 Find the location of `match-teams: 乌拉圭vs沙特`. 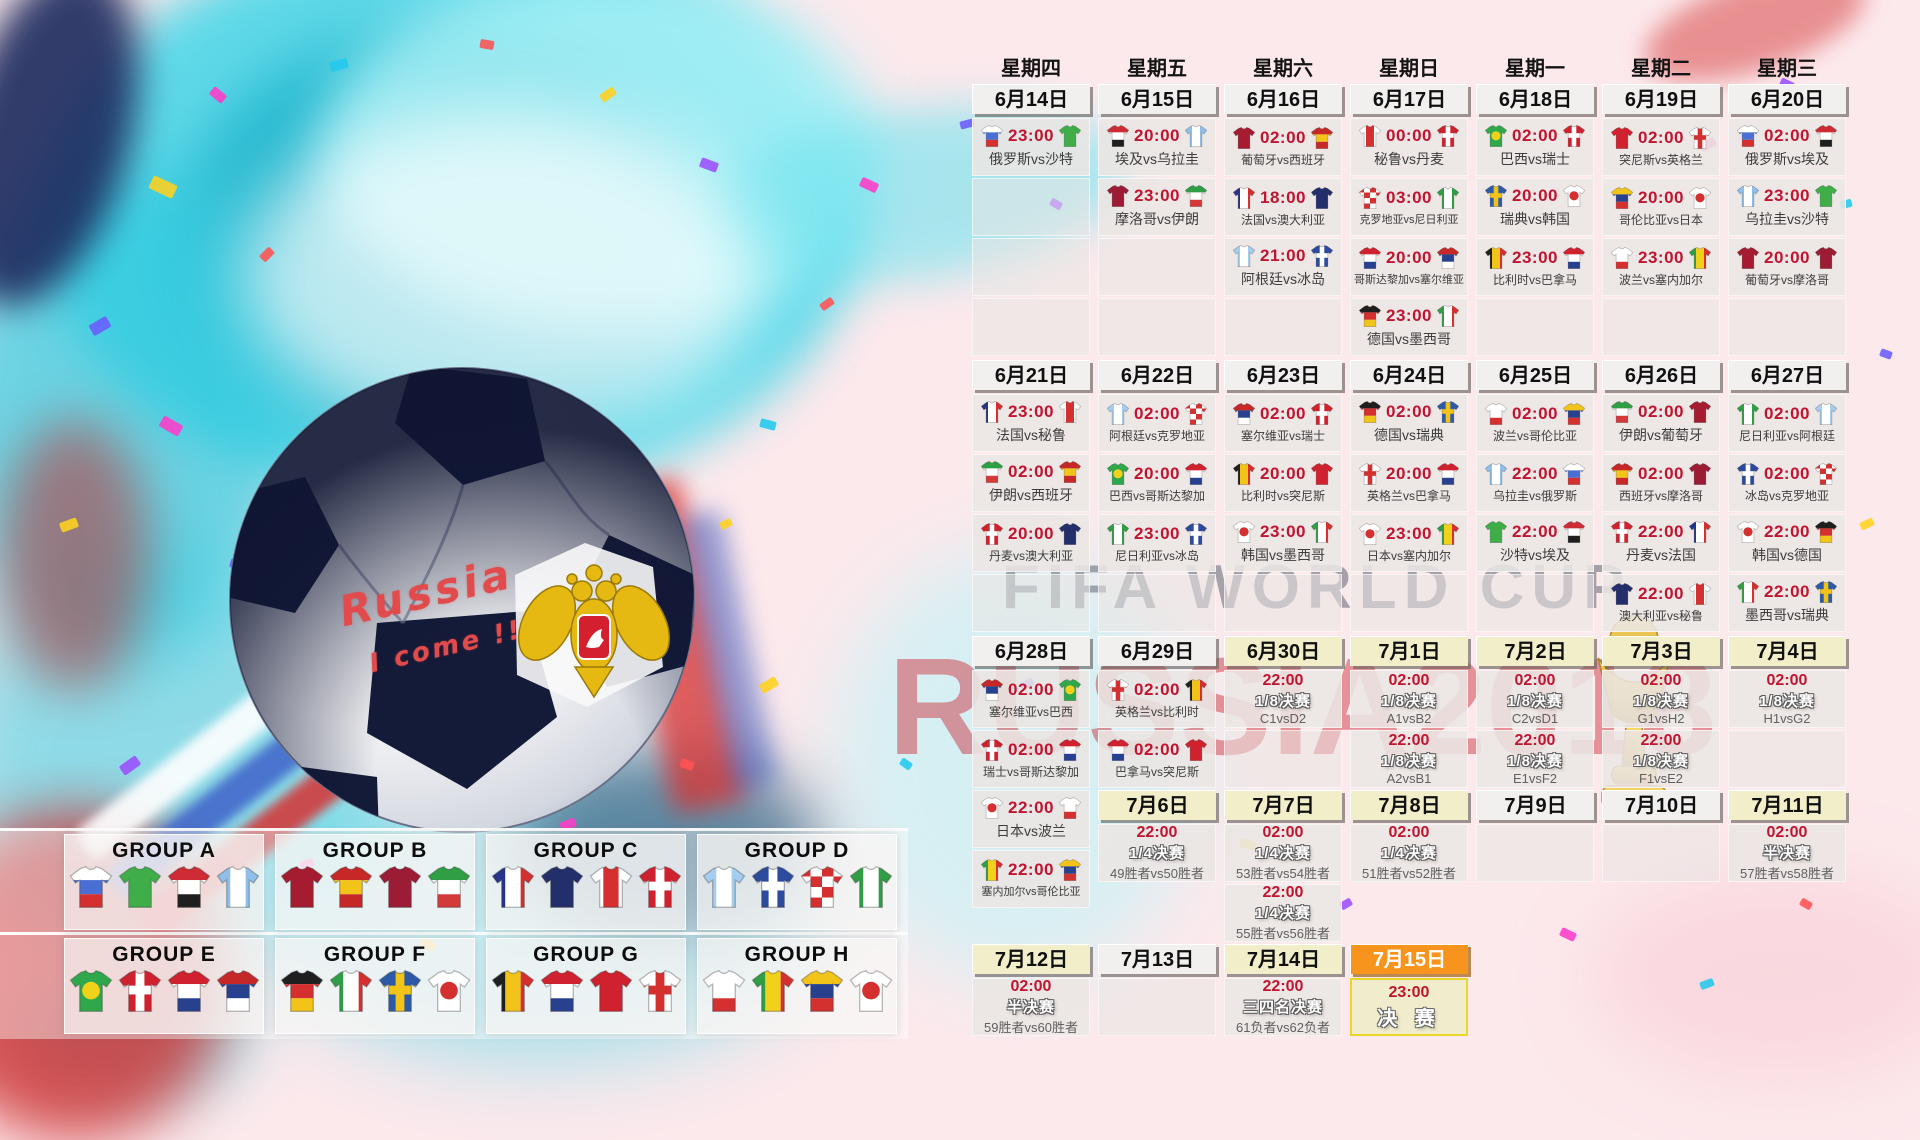

match-teams: 乌拉圭vs沙特 is located at coordinates (1787, 219).